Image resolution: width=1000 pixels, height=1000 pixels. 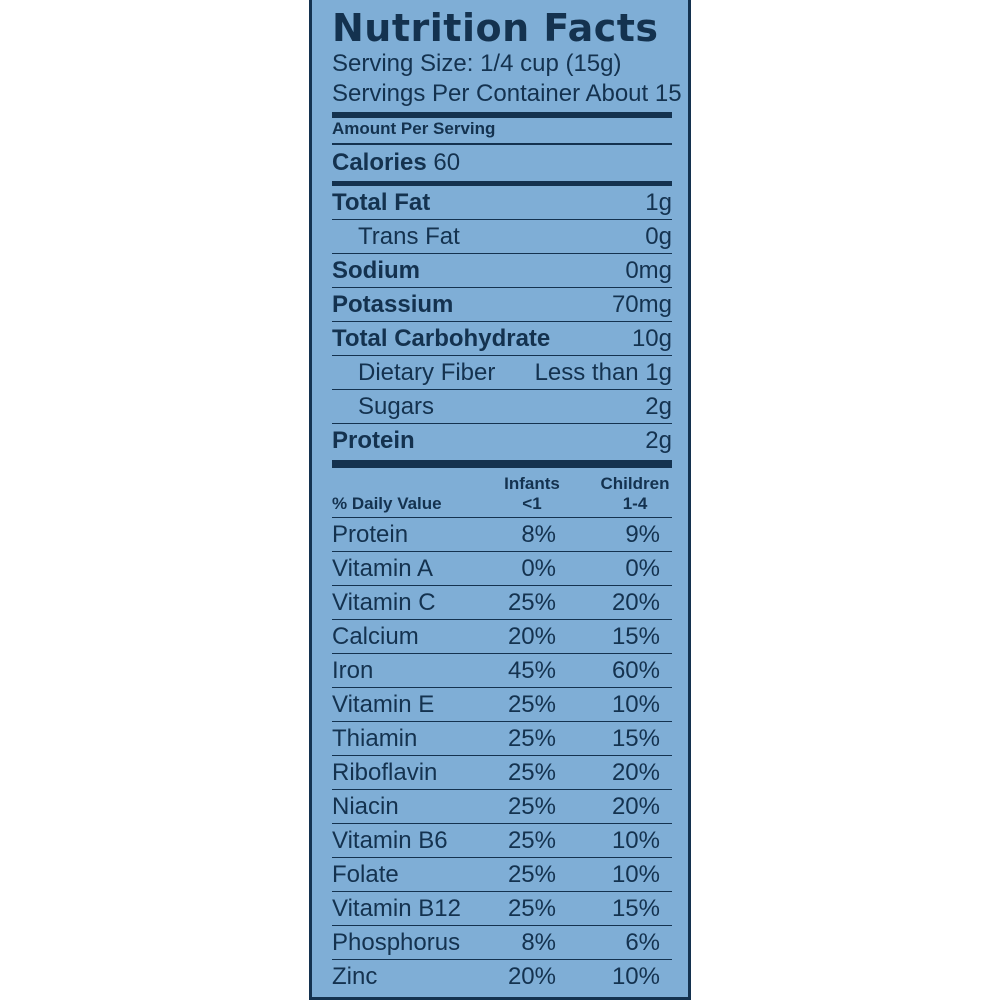 I want to click on nutrient-name: Trans Fat, so click(x=409, y=236).